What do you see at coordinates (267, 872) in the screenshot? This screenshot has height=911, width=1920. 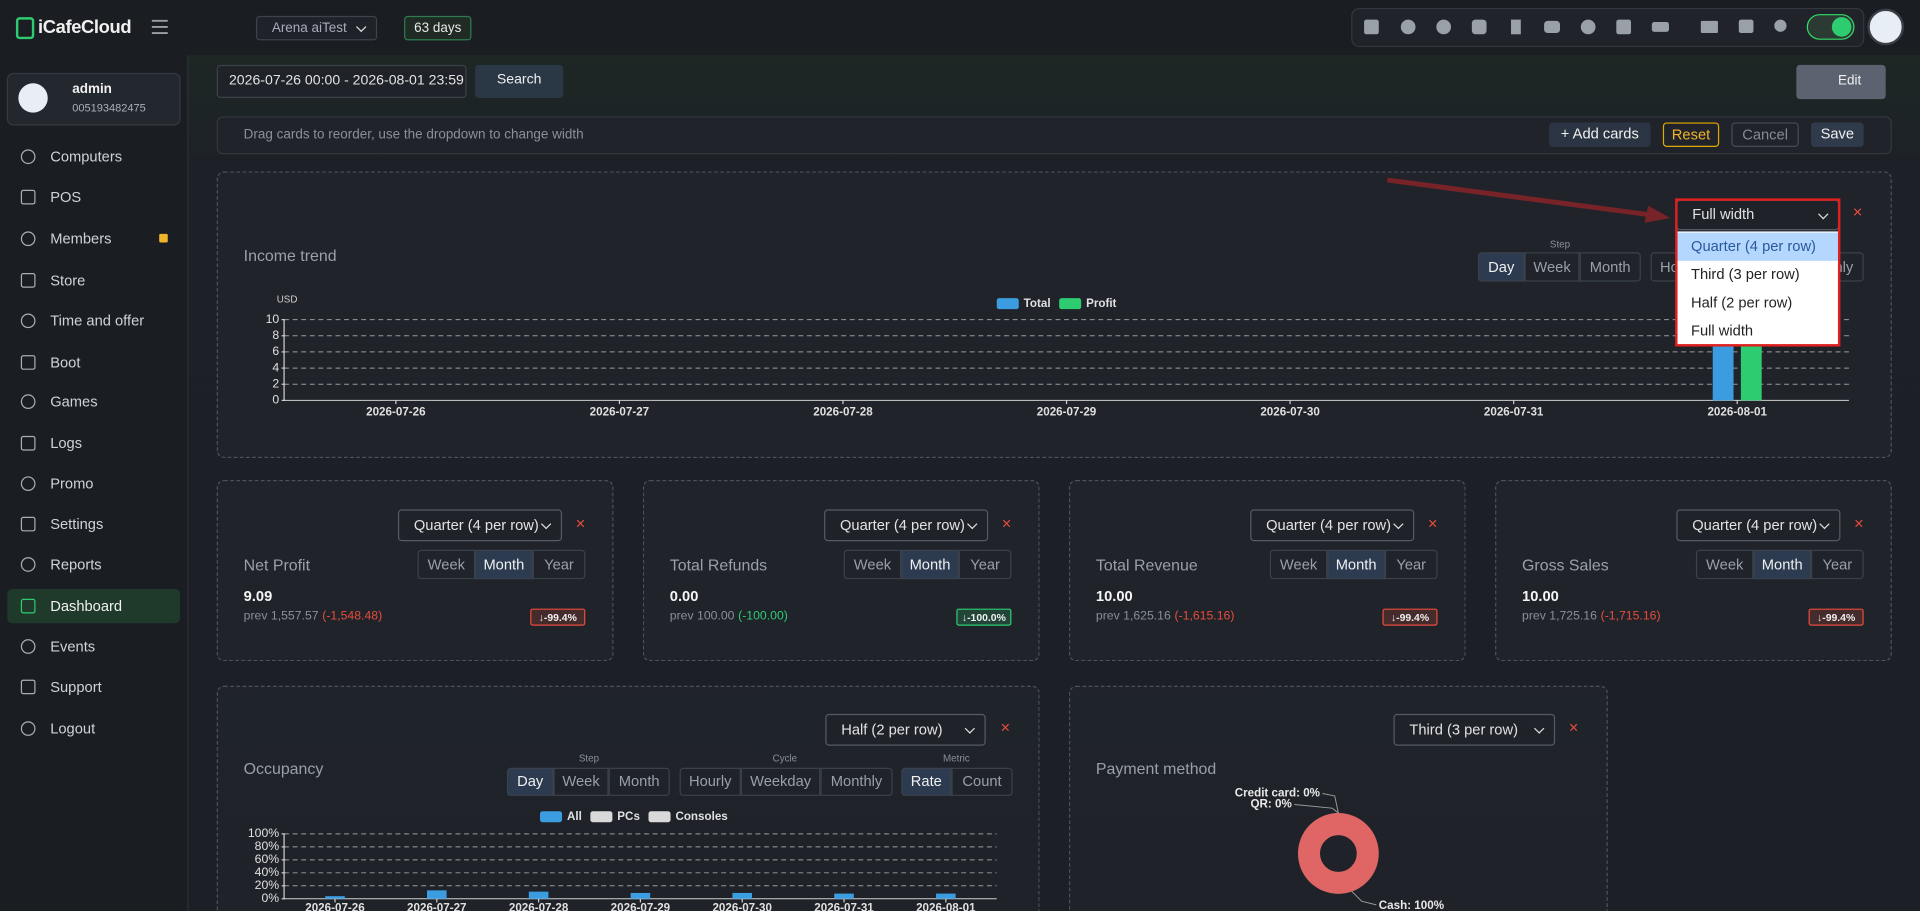 I see `y-tick-label: 40%` at bounding box center [267, 872].